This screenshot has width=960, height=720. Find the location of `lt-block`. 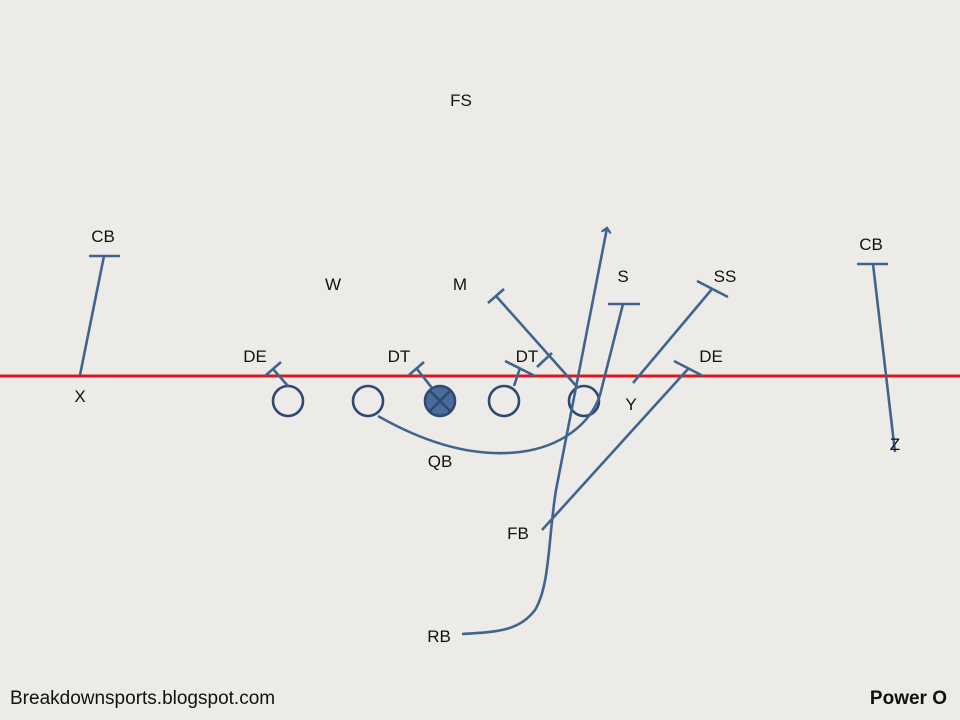

lt-block is located at coordinates (276, 374).